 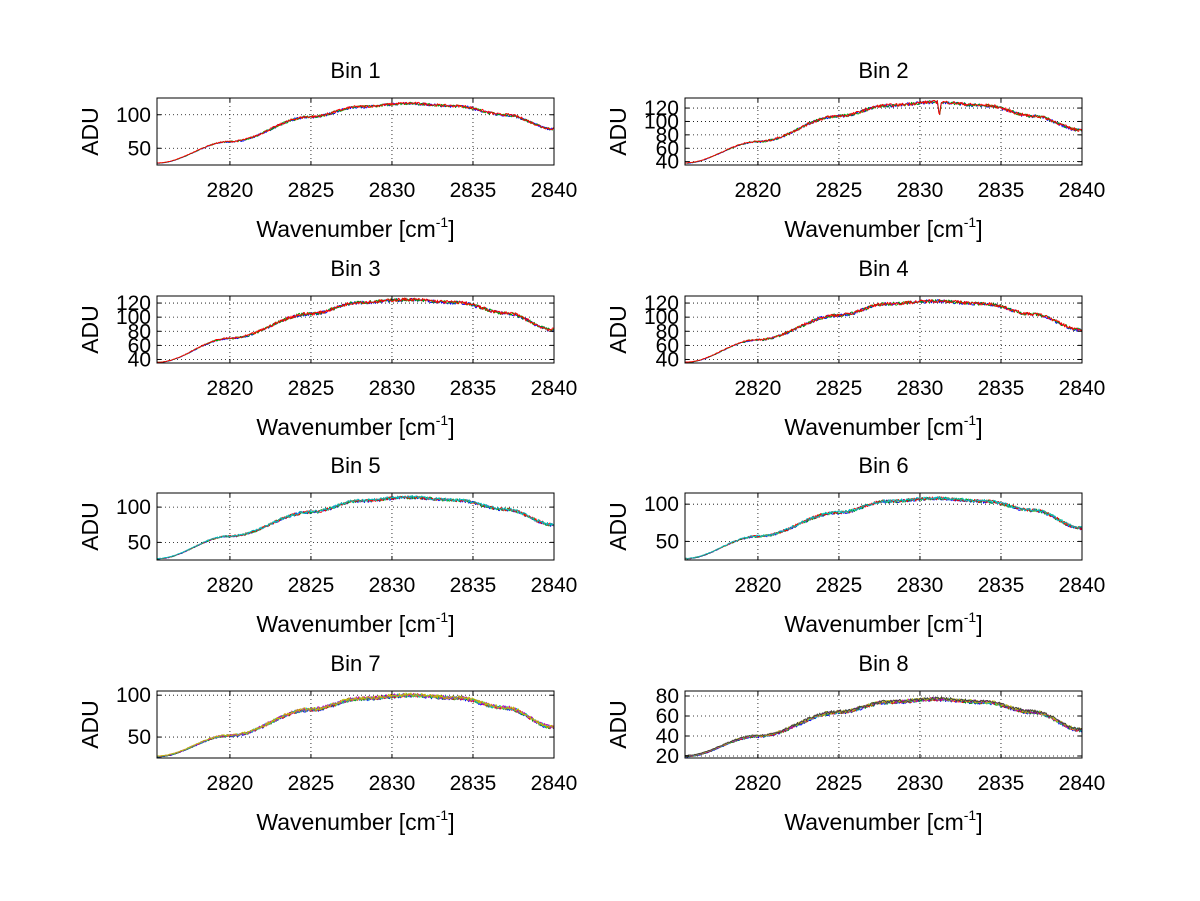 What do you see at coordinates (667, 756) in the screenshot?
I see `y-tick-label: 20` at bounding box center [667, 756].